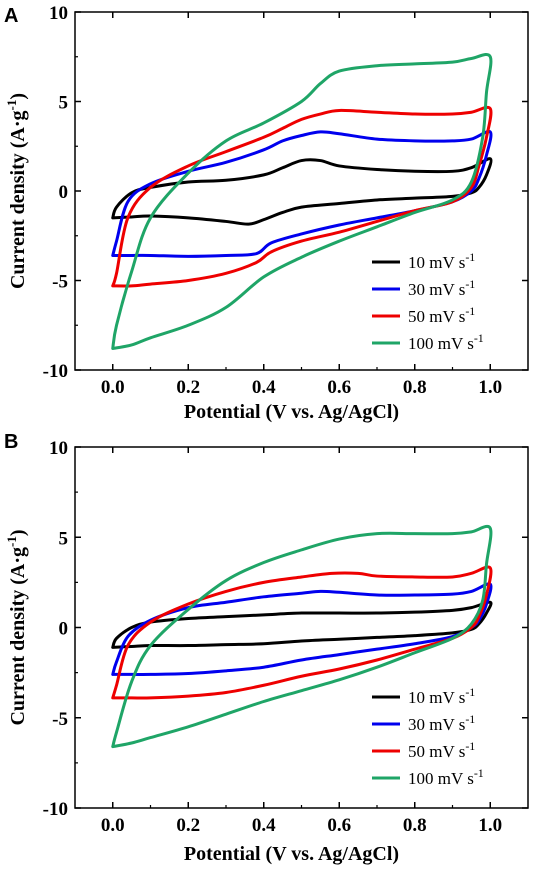 The width and height of the screenshot is (533, 873). What do you see at coordinates (11, 16) in the screenshot?
I see `panel-label: A` at bounding box center [11, 16].